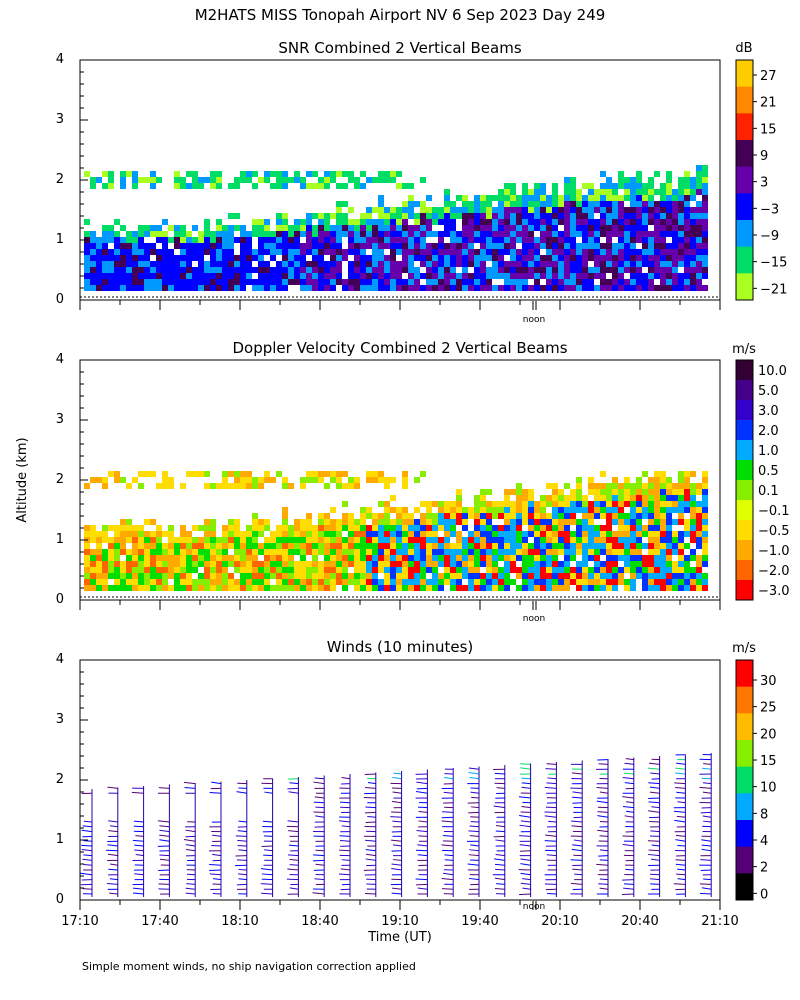 Image resolution: width=800 pixels, height=1000 pixels. What do you see at coordinates (769, 209) in the screenshot?
I see `colorbar-label: −3` at bounding box center [769, 209].